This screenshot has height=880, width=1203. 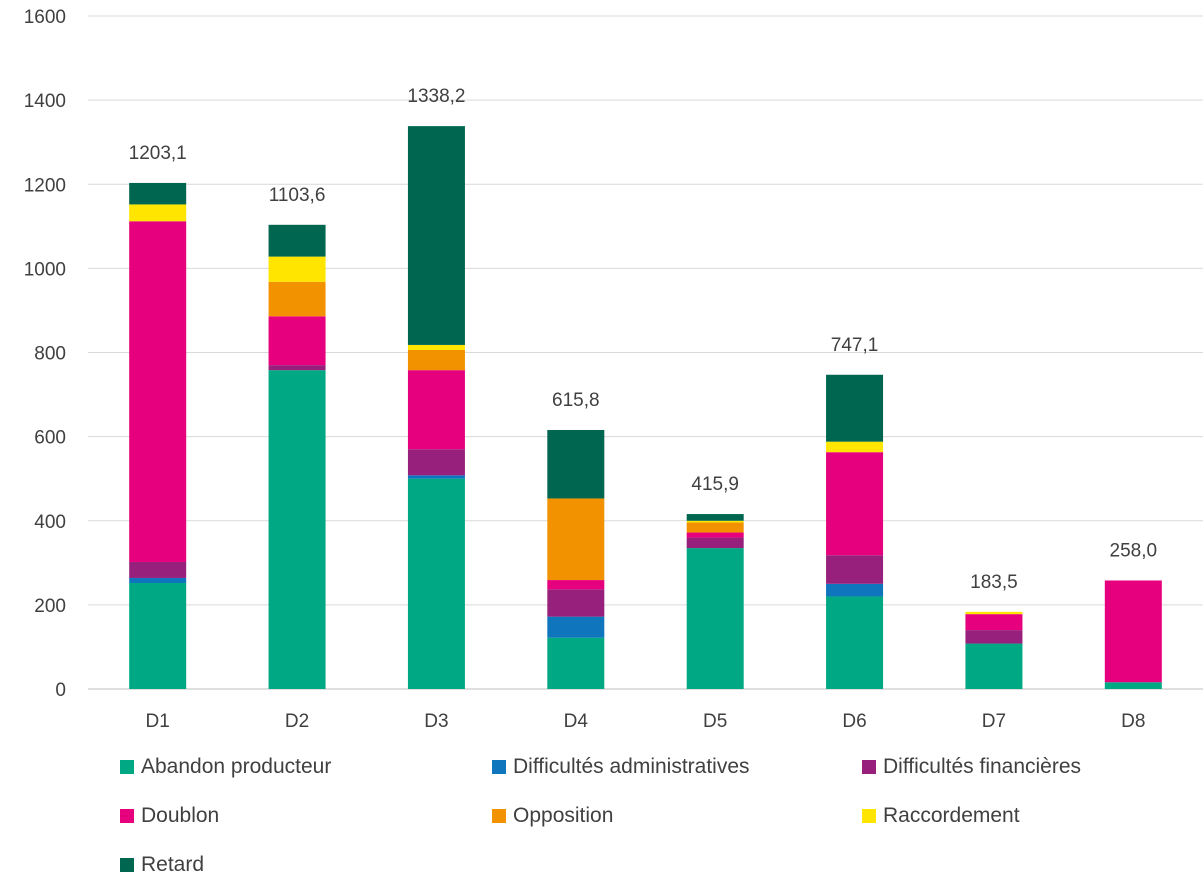 I want to click on legend-label: Difficultés administratives, so click(x=631, y=766).